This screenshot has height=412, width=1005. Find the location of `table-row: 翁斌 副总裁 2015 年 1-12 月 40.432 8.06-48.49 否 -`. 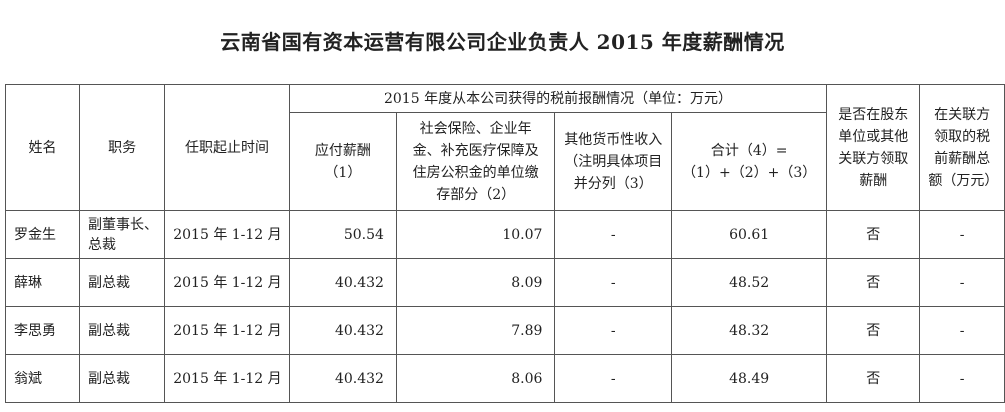

table-row: 翁斌 副总裁 2015 年 1-12 月 40.432 8.06-48.49 否 - is located at coordinates (505, 378).